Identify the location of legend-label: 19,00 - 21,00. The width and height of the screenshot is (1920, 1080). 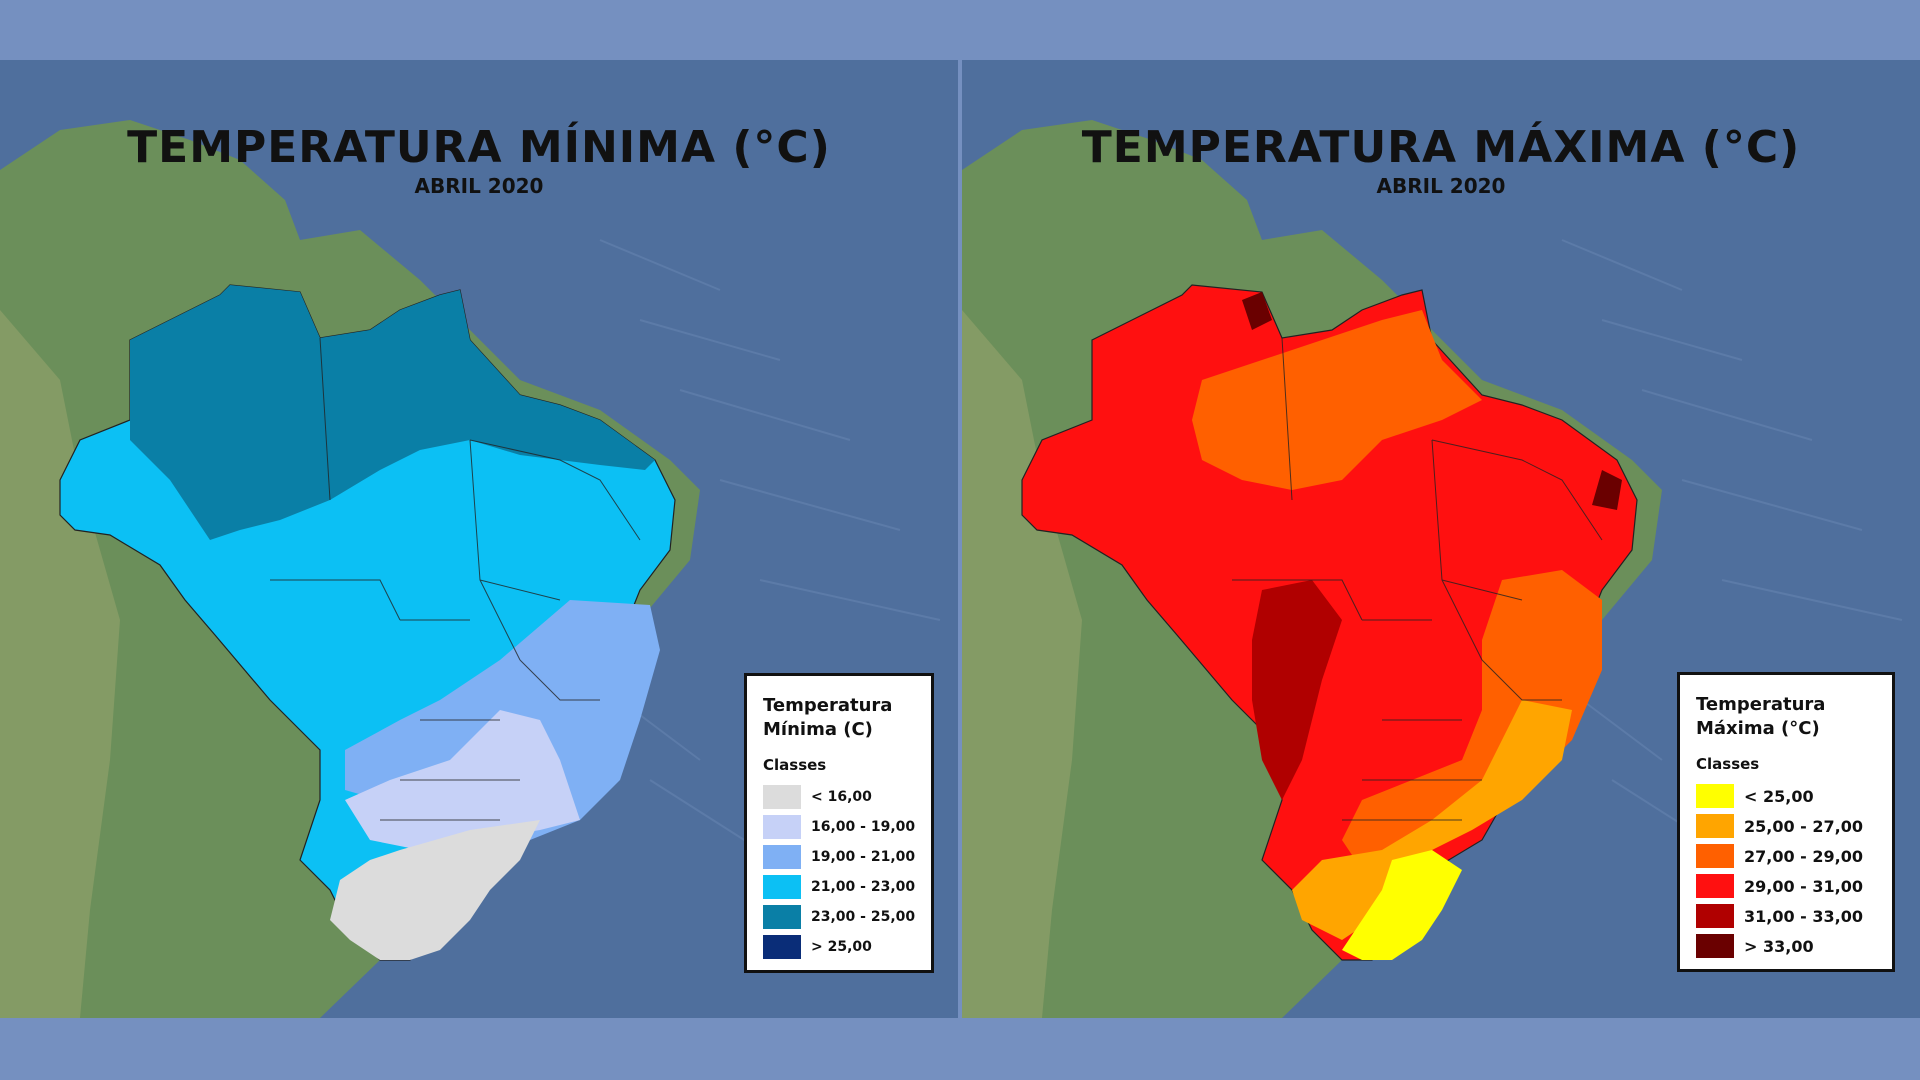
(863, 857).